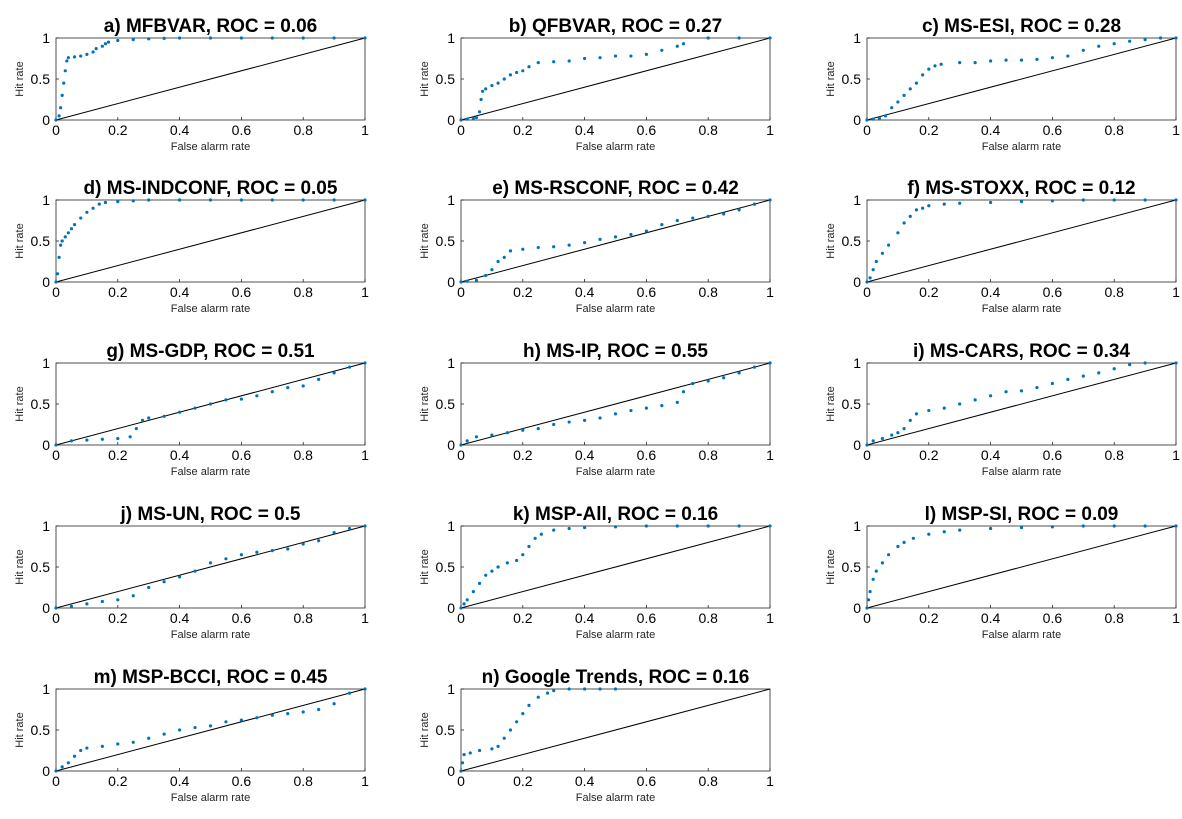  What do you see at coordinates (852, 79) in the screenshot?
I see `y-tick-label: 0.5` at bounding box center [852, 79].